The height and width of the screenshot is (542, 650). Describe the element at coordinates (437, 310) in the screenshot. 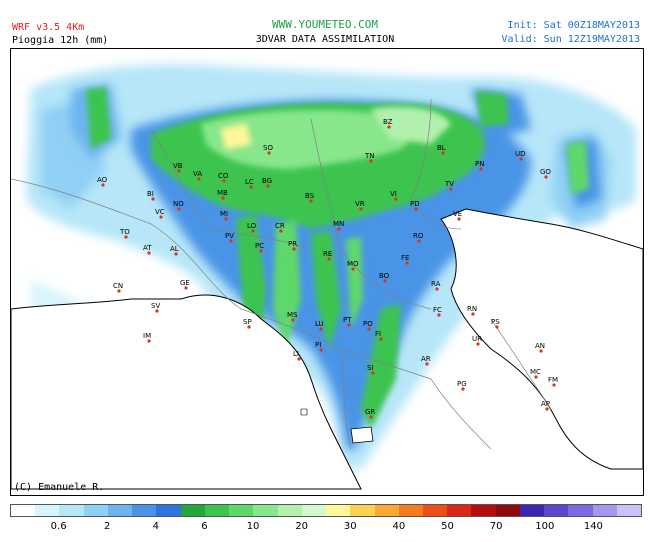

I see `city-label: FC` at that location.